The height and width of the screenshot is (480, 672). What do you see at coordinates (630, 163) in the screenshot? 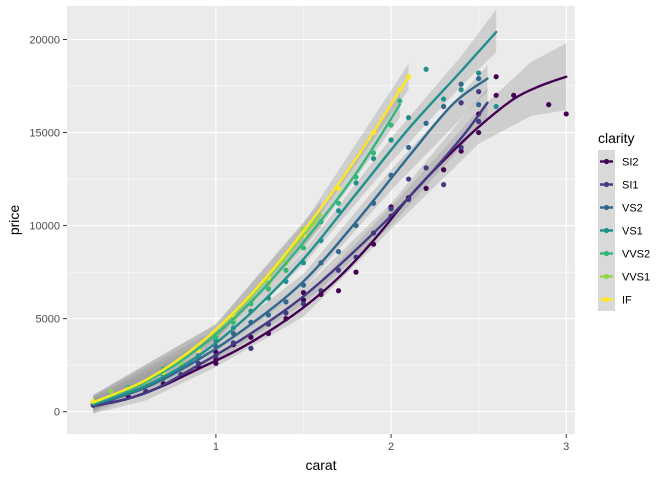
I see `legend-label: SI2` at bounding box center [630, 163].